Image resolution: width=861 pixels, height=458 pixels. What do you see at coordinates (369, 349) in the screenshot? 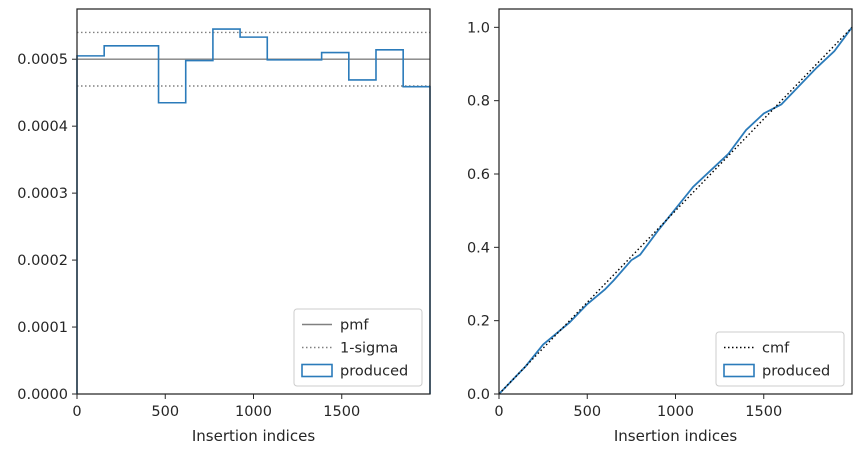
I see `left-legend-label: 1-sigma` at bounding box center [369, 349].